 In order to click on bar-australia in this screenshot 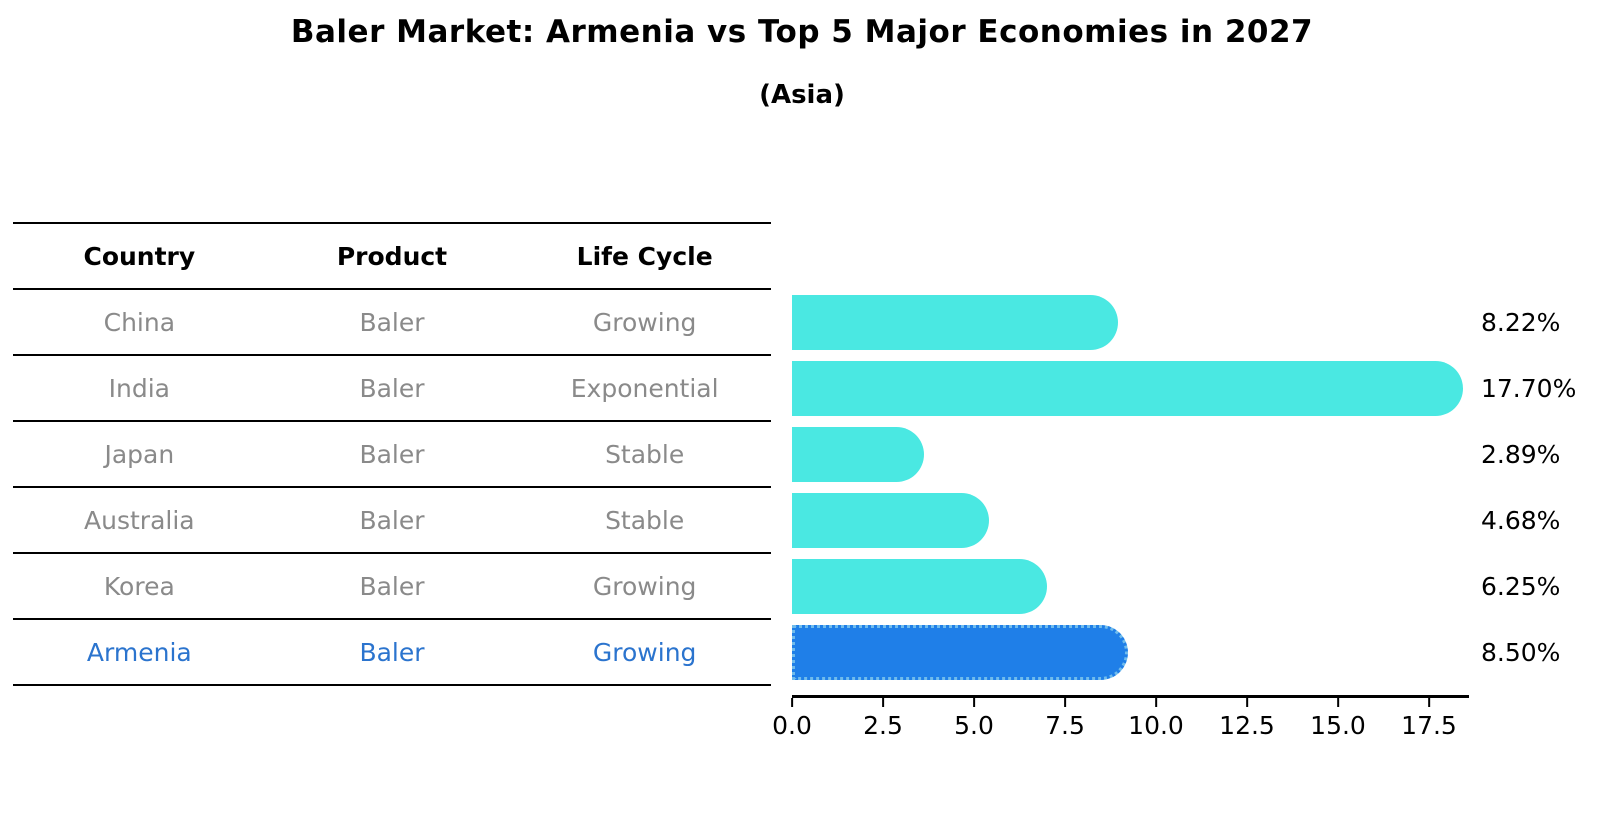, I will do `click(891, 520)`.